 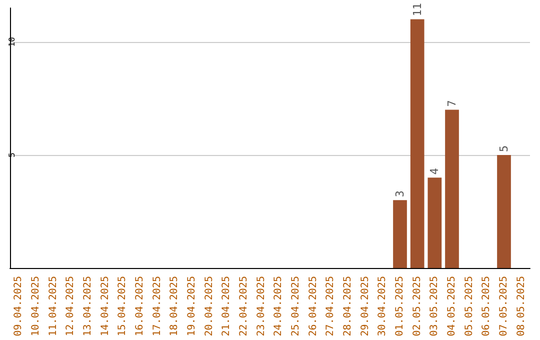 What do you see at coordinates (174, 306) in the screenshot?
I see `x-tick-label: 18.04.2025` at bounding box center [174, 306].